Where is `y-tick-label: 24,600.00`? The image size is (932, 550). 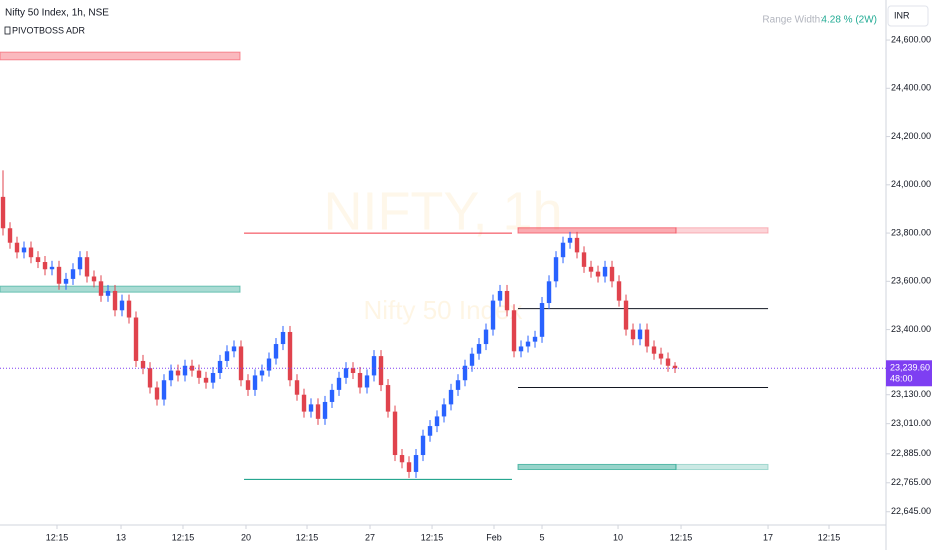 y-tick-label: 24,600.00 is located at coordinates (911, 39).